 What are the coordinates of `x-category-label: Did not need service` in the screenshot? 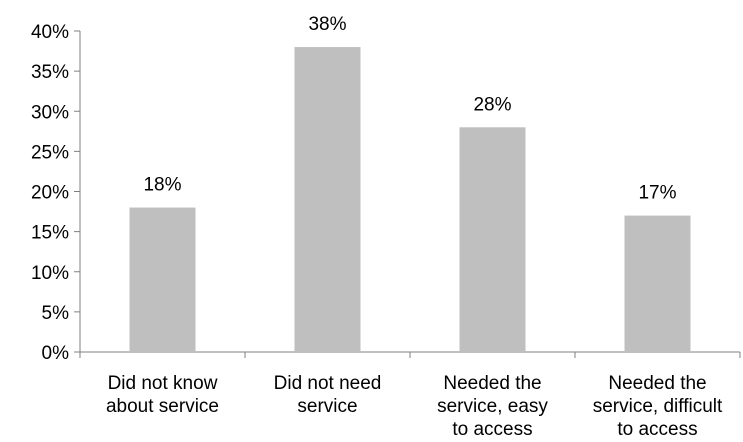 It's located at (328, 395).